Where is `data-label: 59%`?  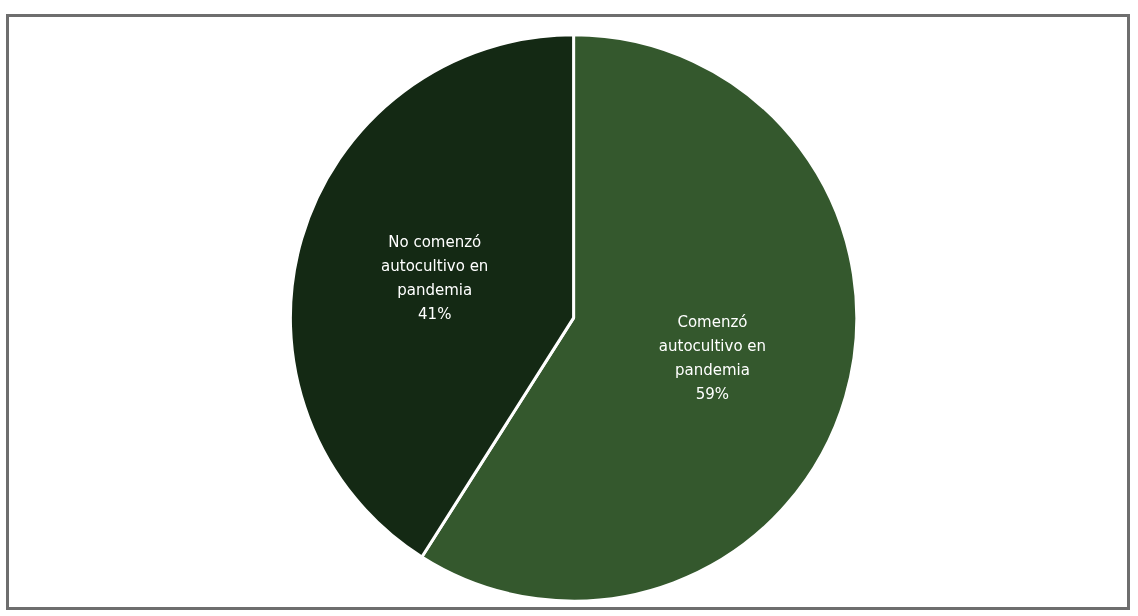 data-label: 59% is located at coordinates (712, 394).